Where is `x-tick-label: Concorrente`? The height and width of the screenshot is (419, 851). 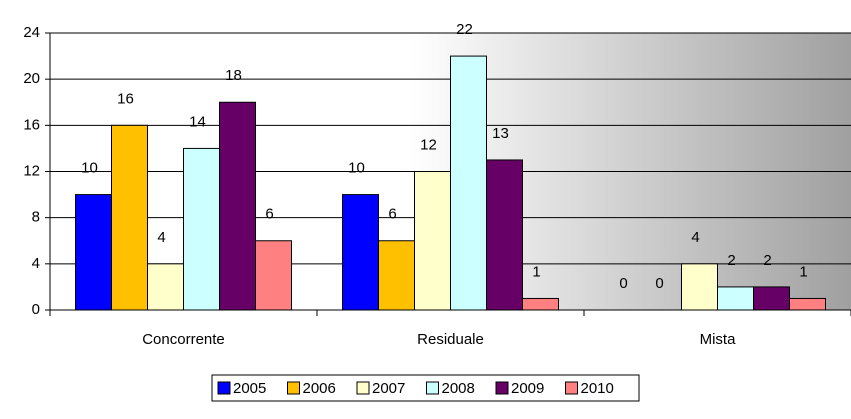 x-tick-label: Concorrente is located at coordinates (183, 339).